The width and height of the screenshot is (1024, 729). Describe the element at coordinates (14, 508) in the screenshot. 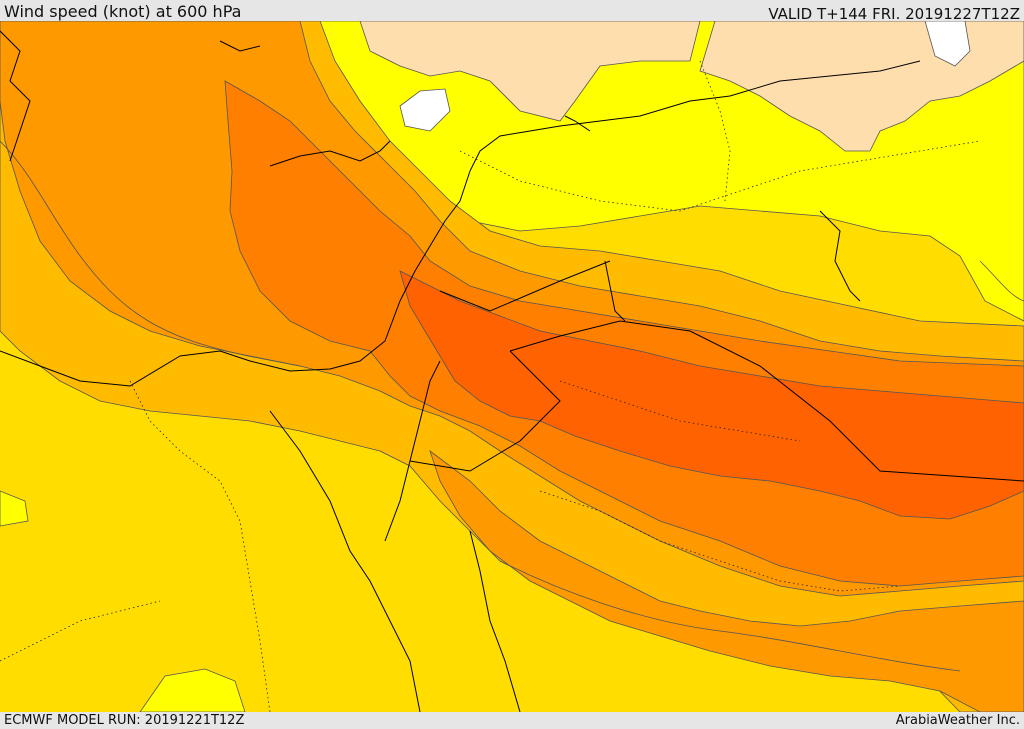

I see `band-yellow-southwest` at that location.